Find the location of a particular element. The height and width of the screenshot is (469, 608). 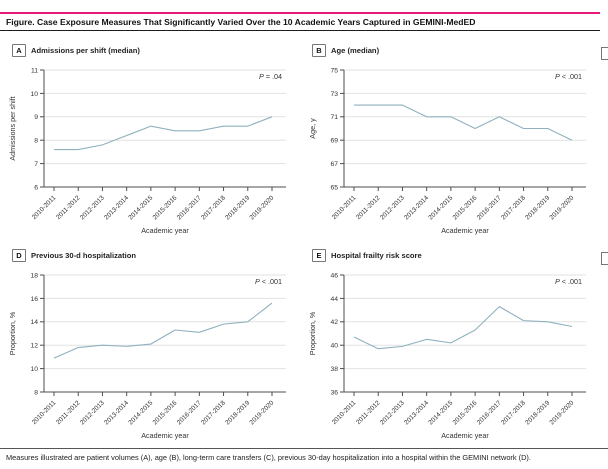

svg-text: 12 is located at coordinates (34, 346).